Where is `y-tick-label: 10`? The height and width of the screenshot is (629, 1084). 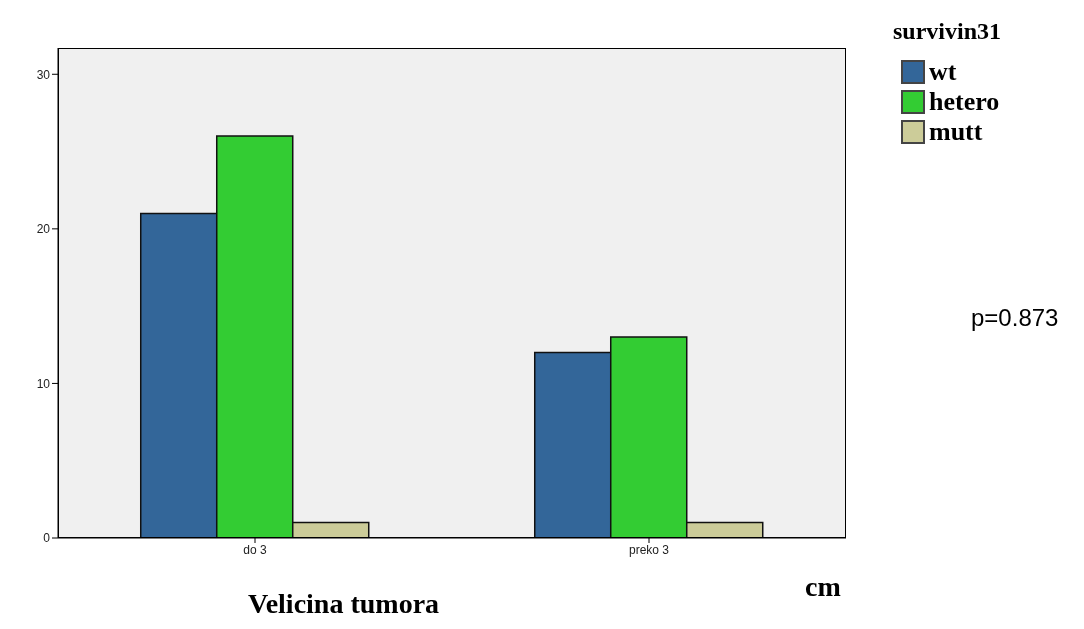
y-tick-label: 10 is located at coordinates (43, 383).